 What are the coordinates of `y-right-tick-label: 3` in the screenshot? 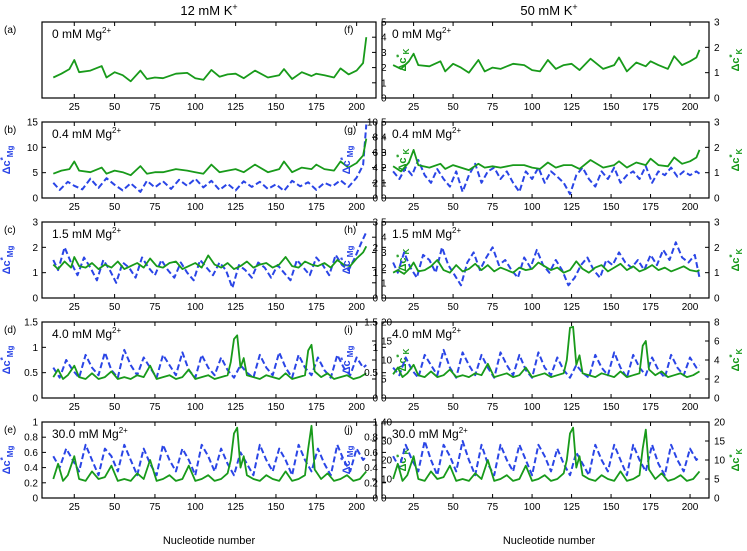 It's located at (384, 53).